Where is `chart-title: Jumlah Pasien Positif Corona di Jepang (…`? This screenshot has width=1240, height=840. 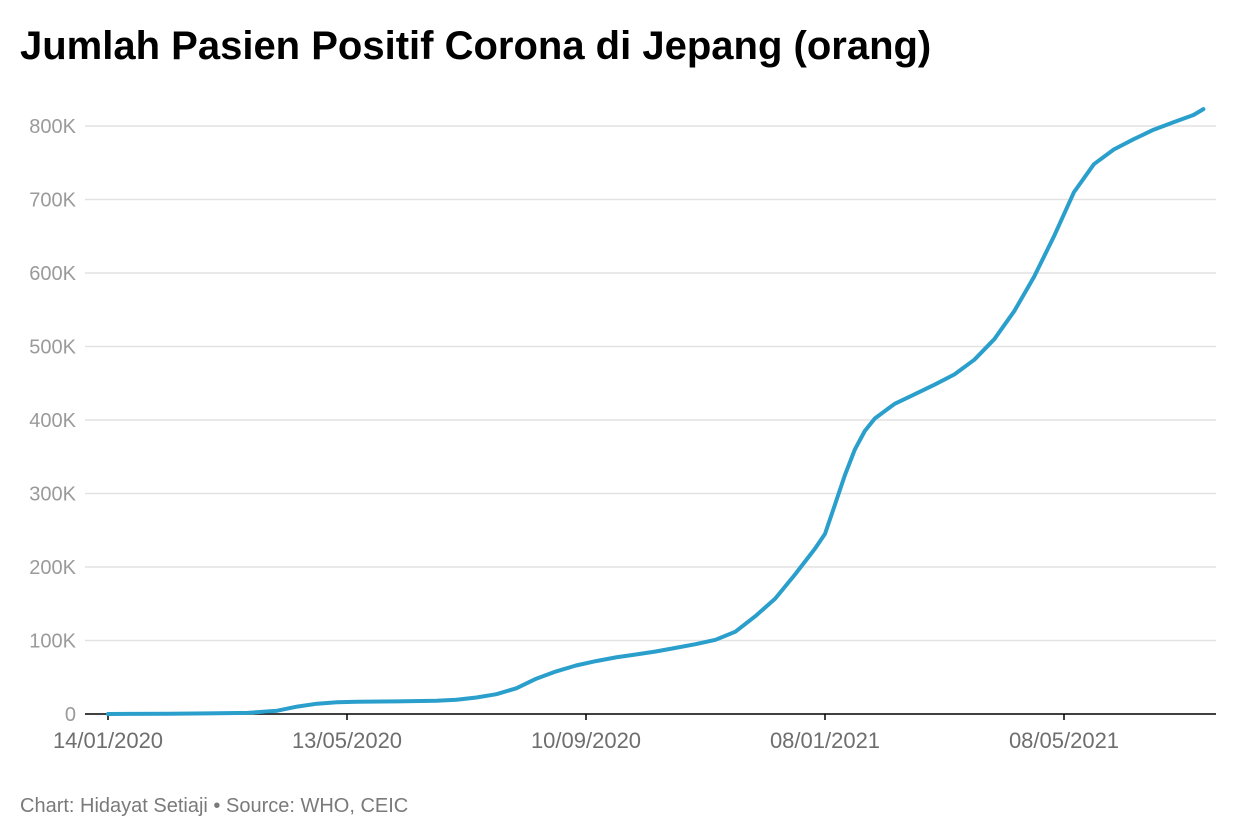 chart-title: Jumlah Pasien Positif Corona di Jepang (… is located at coordinates (476, 46).